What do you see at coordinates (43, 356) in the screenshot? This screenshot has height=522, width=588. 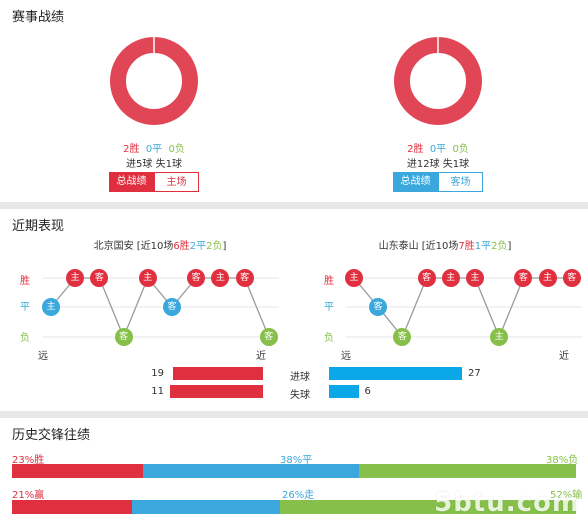 I see `left-far-label: 远` at bounding box center [43, 356].